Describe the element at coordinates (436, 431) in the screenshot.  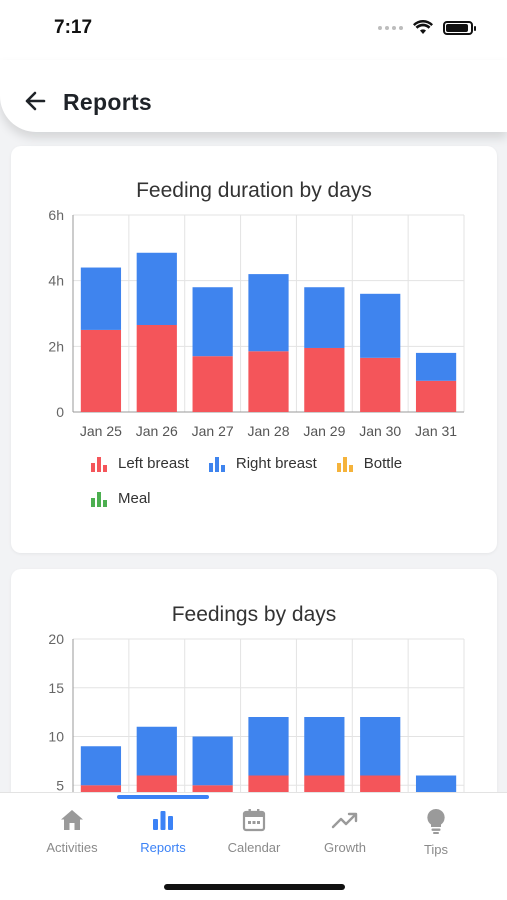
I see `x-tick-label: Jan 31` at that location.